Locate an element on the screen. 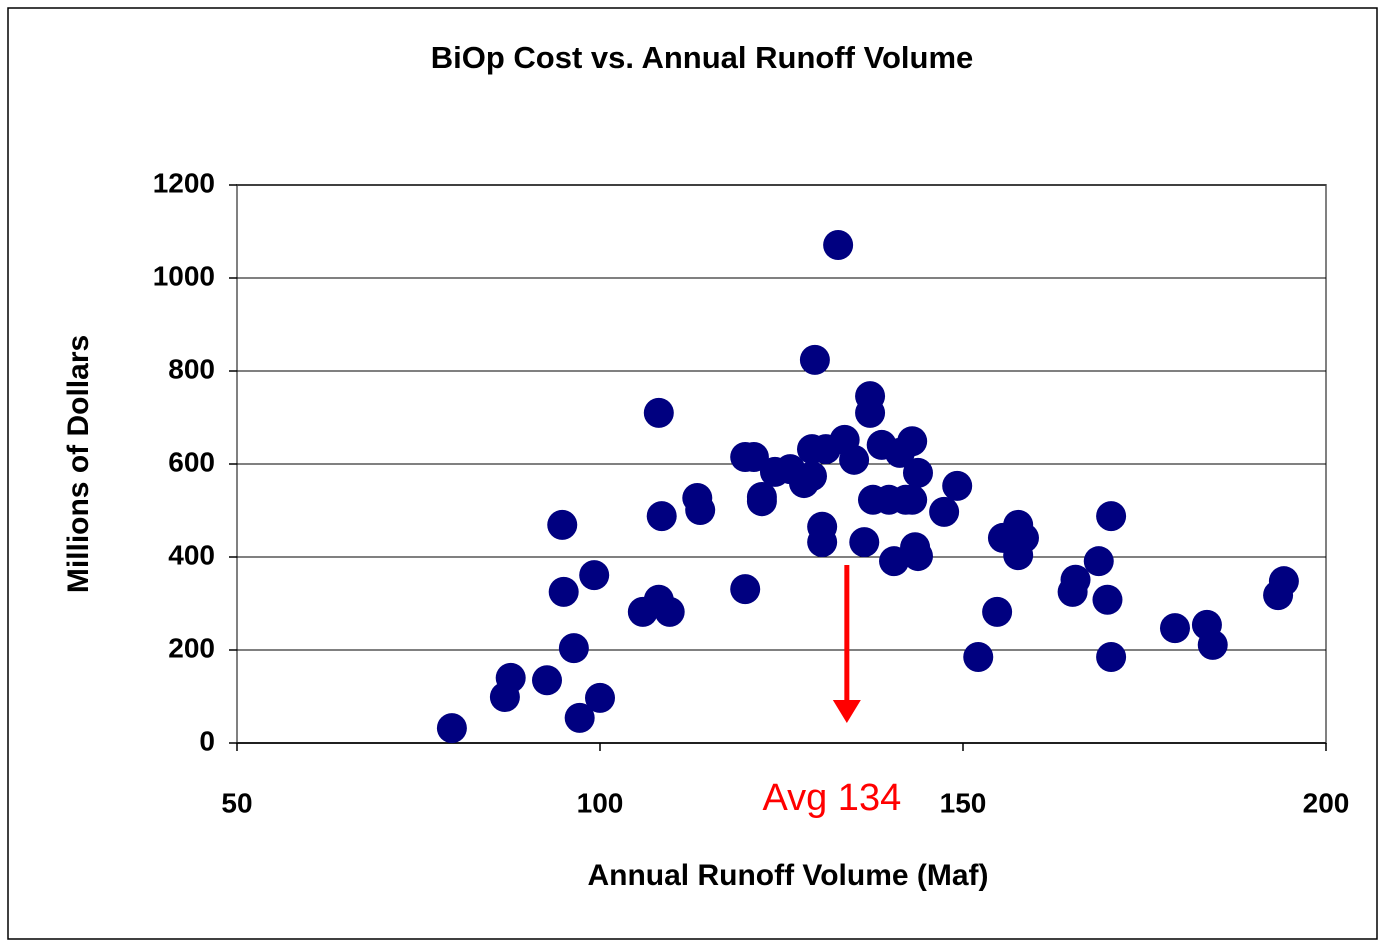 Image resolution: width=1385 pixels, height=952 pixels. y-tick-label: 600 is located at coordinates (191, 461).